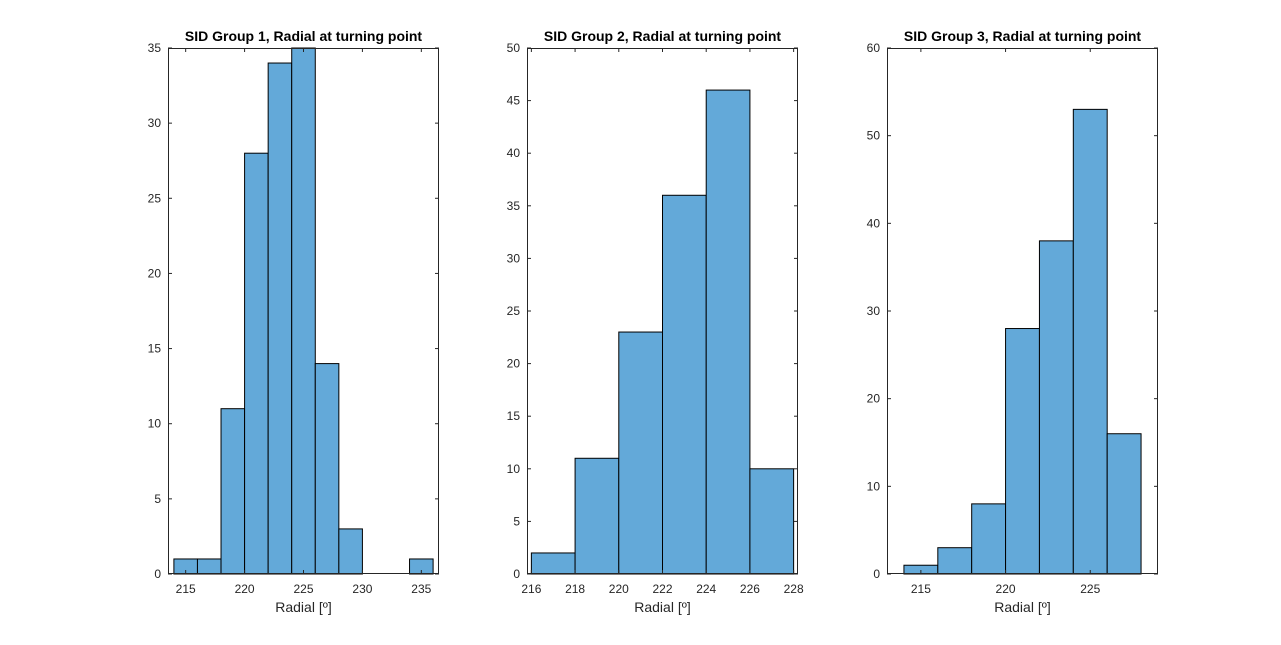 The width and height of the screenshot is (1281, 645). Describe the element at coordinates (362, 589) in the screenshot. I see `x-tick-label: 230` at that location.